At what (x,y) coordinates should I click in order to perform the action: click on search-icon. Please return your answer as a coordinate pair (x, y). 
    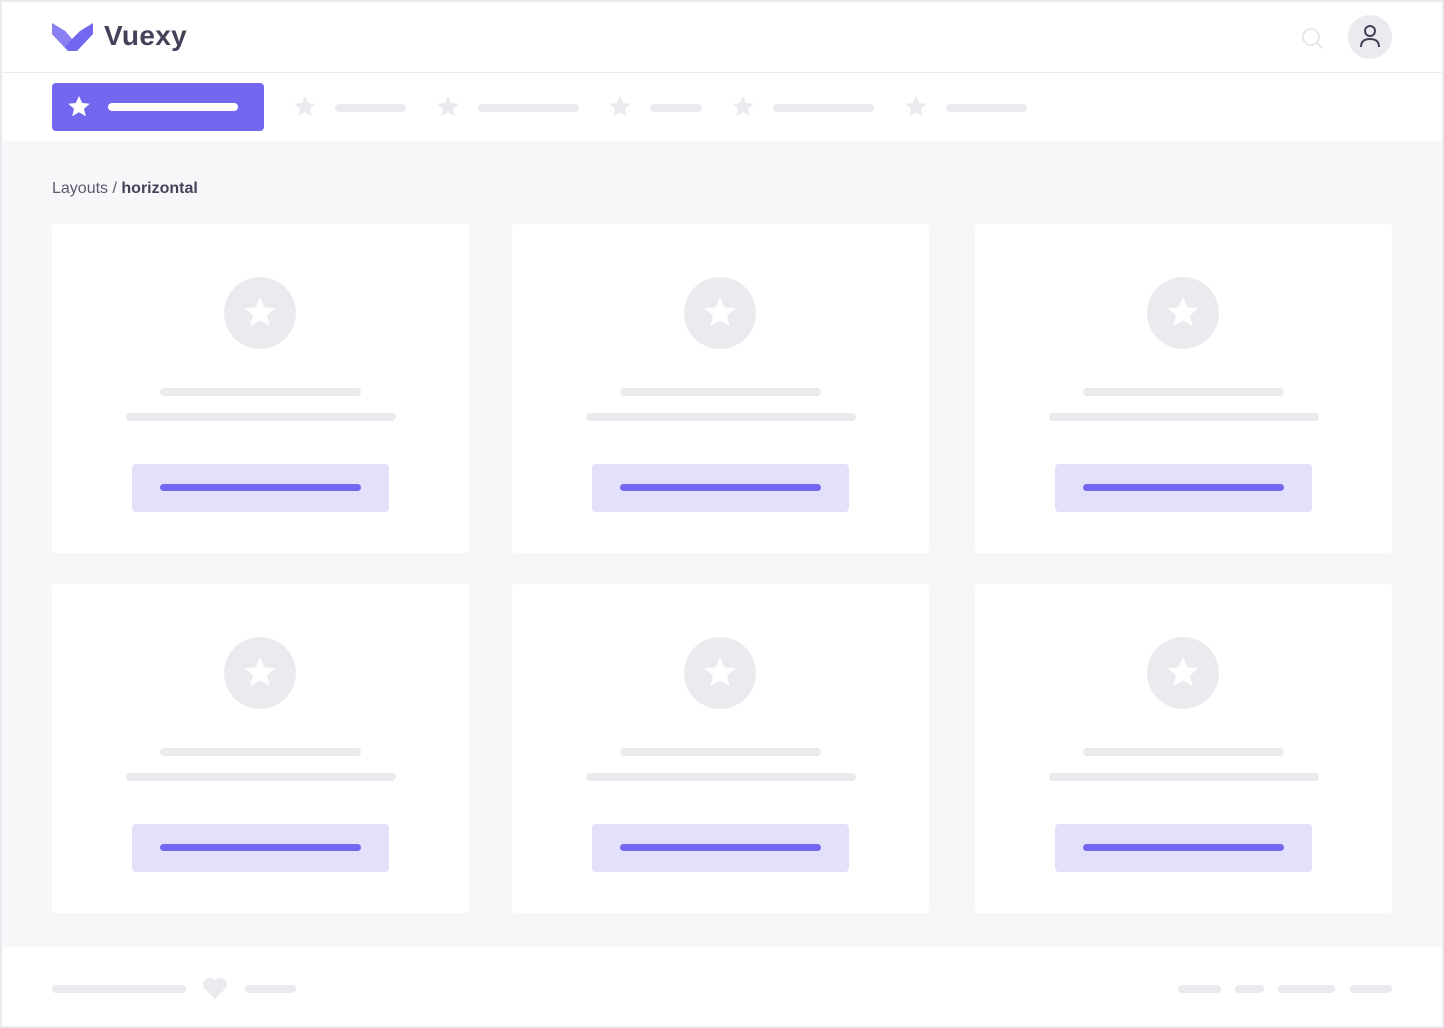
    Looking at the image, I should click on (1312, 38).